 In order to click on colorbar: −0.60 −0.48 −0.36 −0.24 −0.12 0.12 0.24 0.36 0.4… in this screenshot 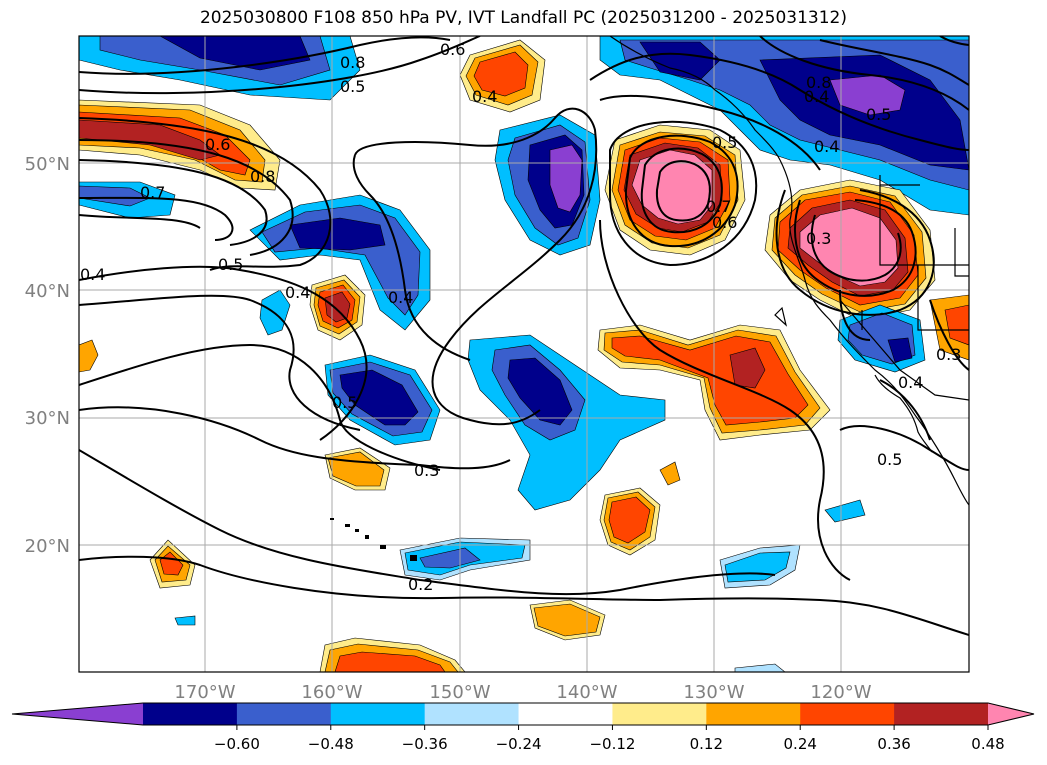, I will do `click(523, 727)`.